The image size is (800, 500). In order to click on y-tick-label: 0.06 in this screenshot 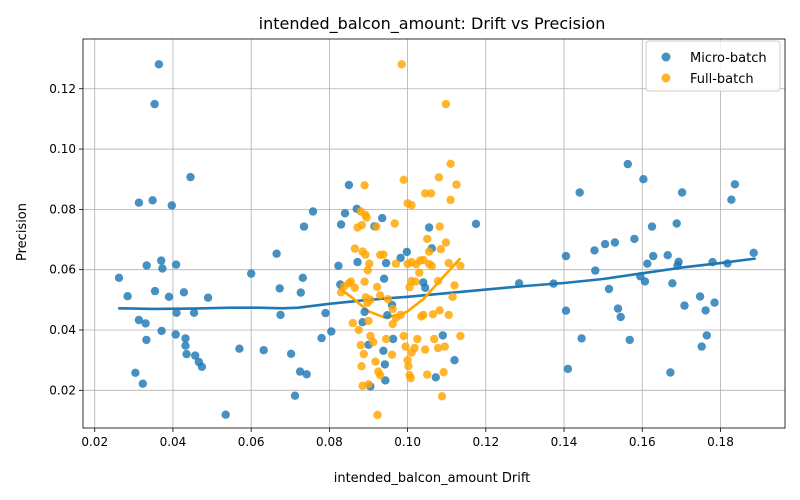, I will do `click(62, 270)`.